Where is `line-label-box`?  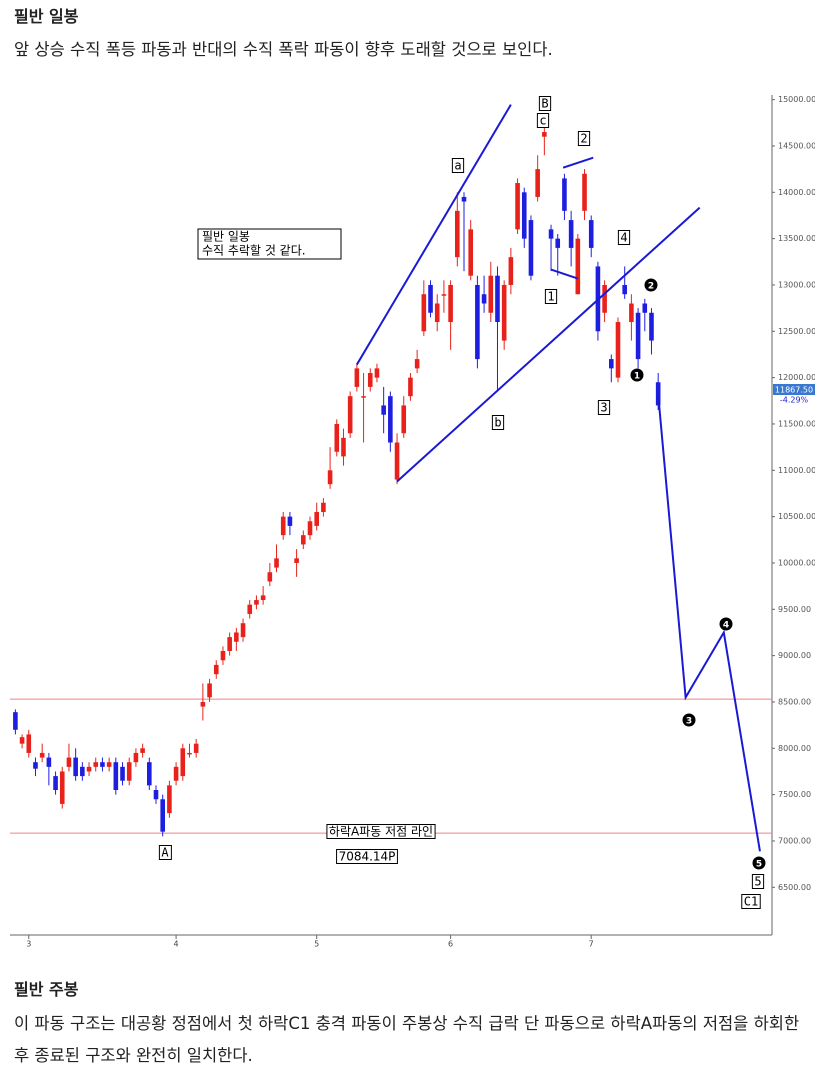 line-label-box is located at coordinates (381, 831).